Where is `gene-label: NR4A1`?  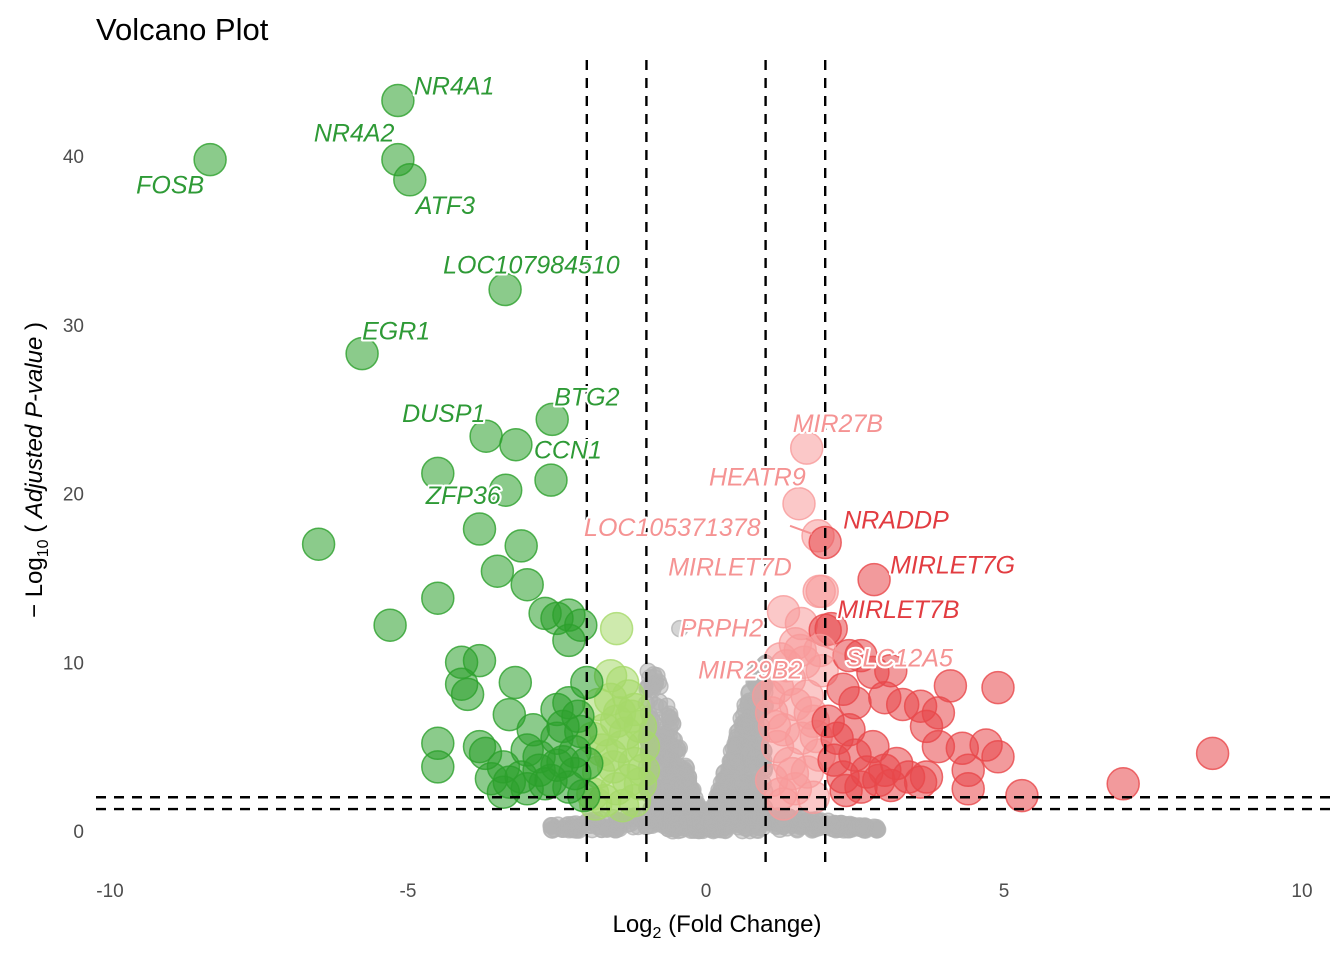
gene-label: NR4A1 is located at coordinates (454, 87).